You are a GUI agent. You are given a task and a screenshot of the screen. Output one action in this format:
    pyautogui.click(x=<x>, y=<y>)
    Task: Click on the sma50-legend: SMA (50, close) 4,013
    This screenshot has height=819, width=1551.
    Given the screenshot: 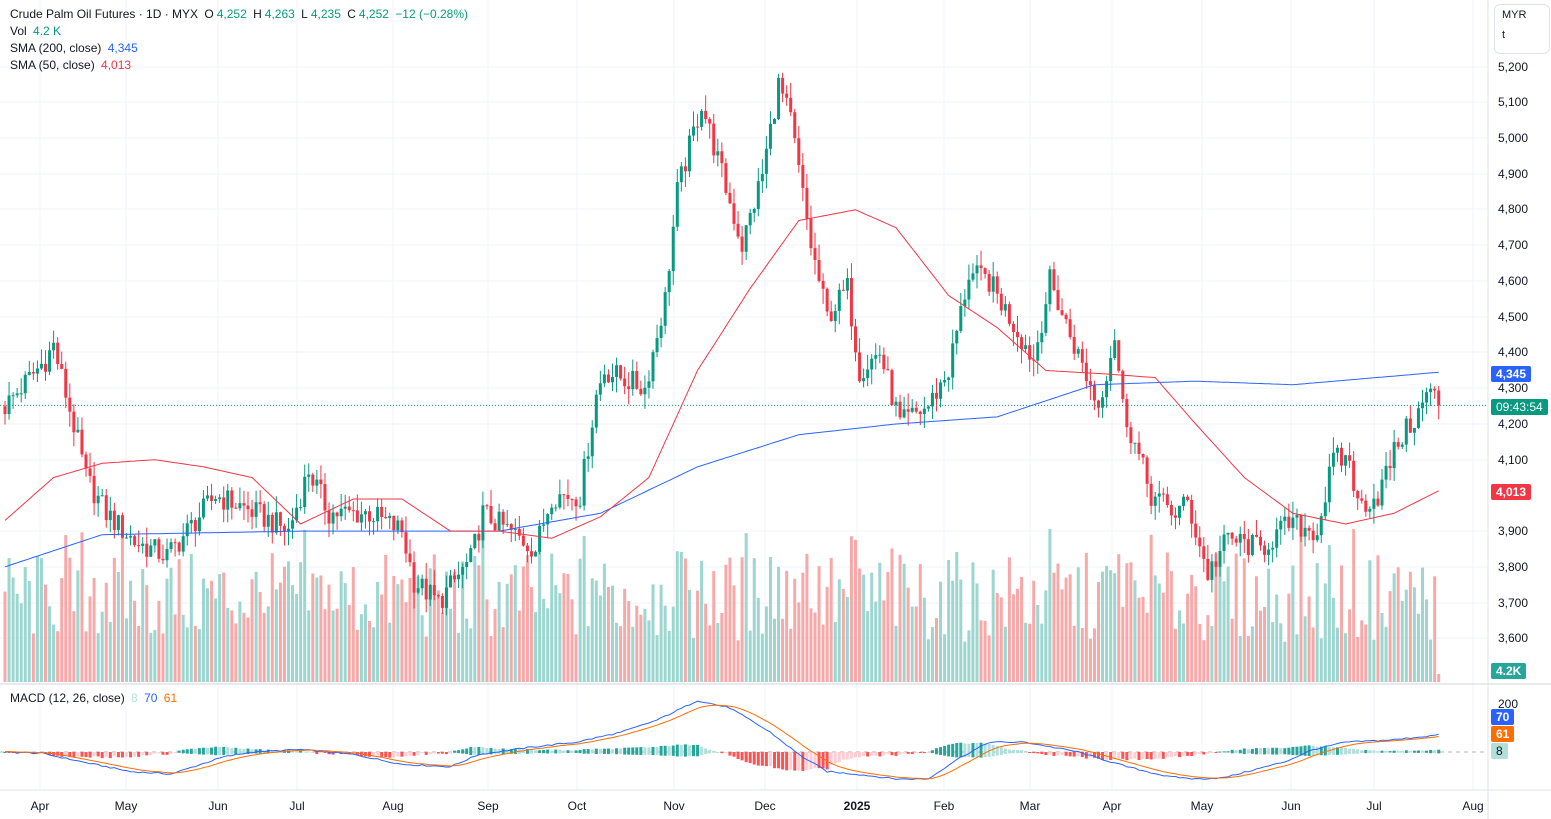 What is the action you would take?
    pyautogui.click(x=72, y=65)
    